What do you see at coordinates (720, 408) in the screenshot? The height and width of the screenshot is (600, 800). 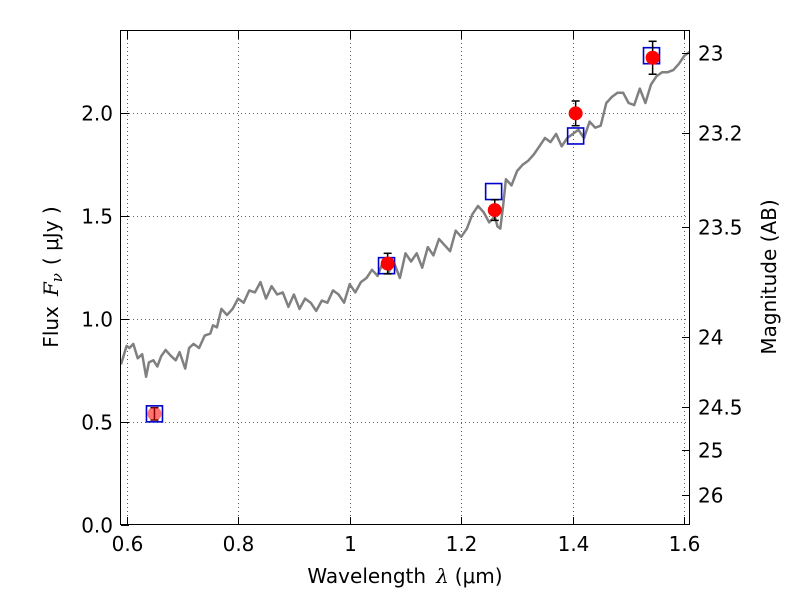 I see `y2-tick-label: 24.5` at bounding box center [720, 408].